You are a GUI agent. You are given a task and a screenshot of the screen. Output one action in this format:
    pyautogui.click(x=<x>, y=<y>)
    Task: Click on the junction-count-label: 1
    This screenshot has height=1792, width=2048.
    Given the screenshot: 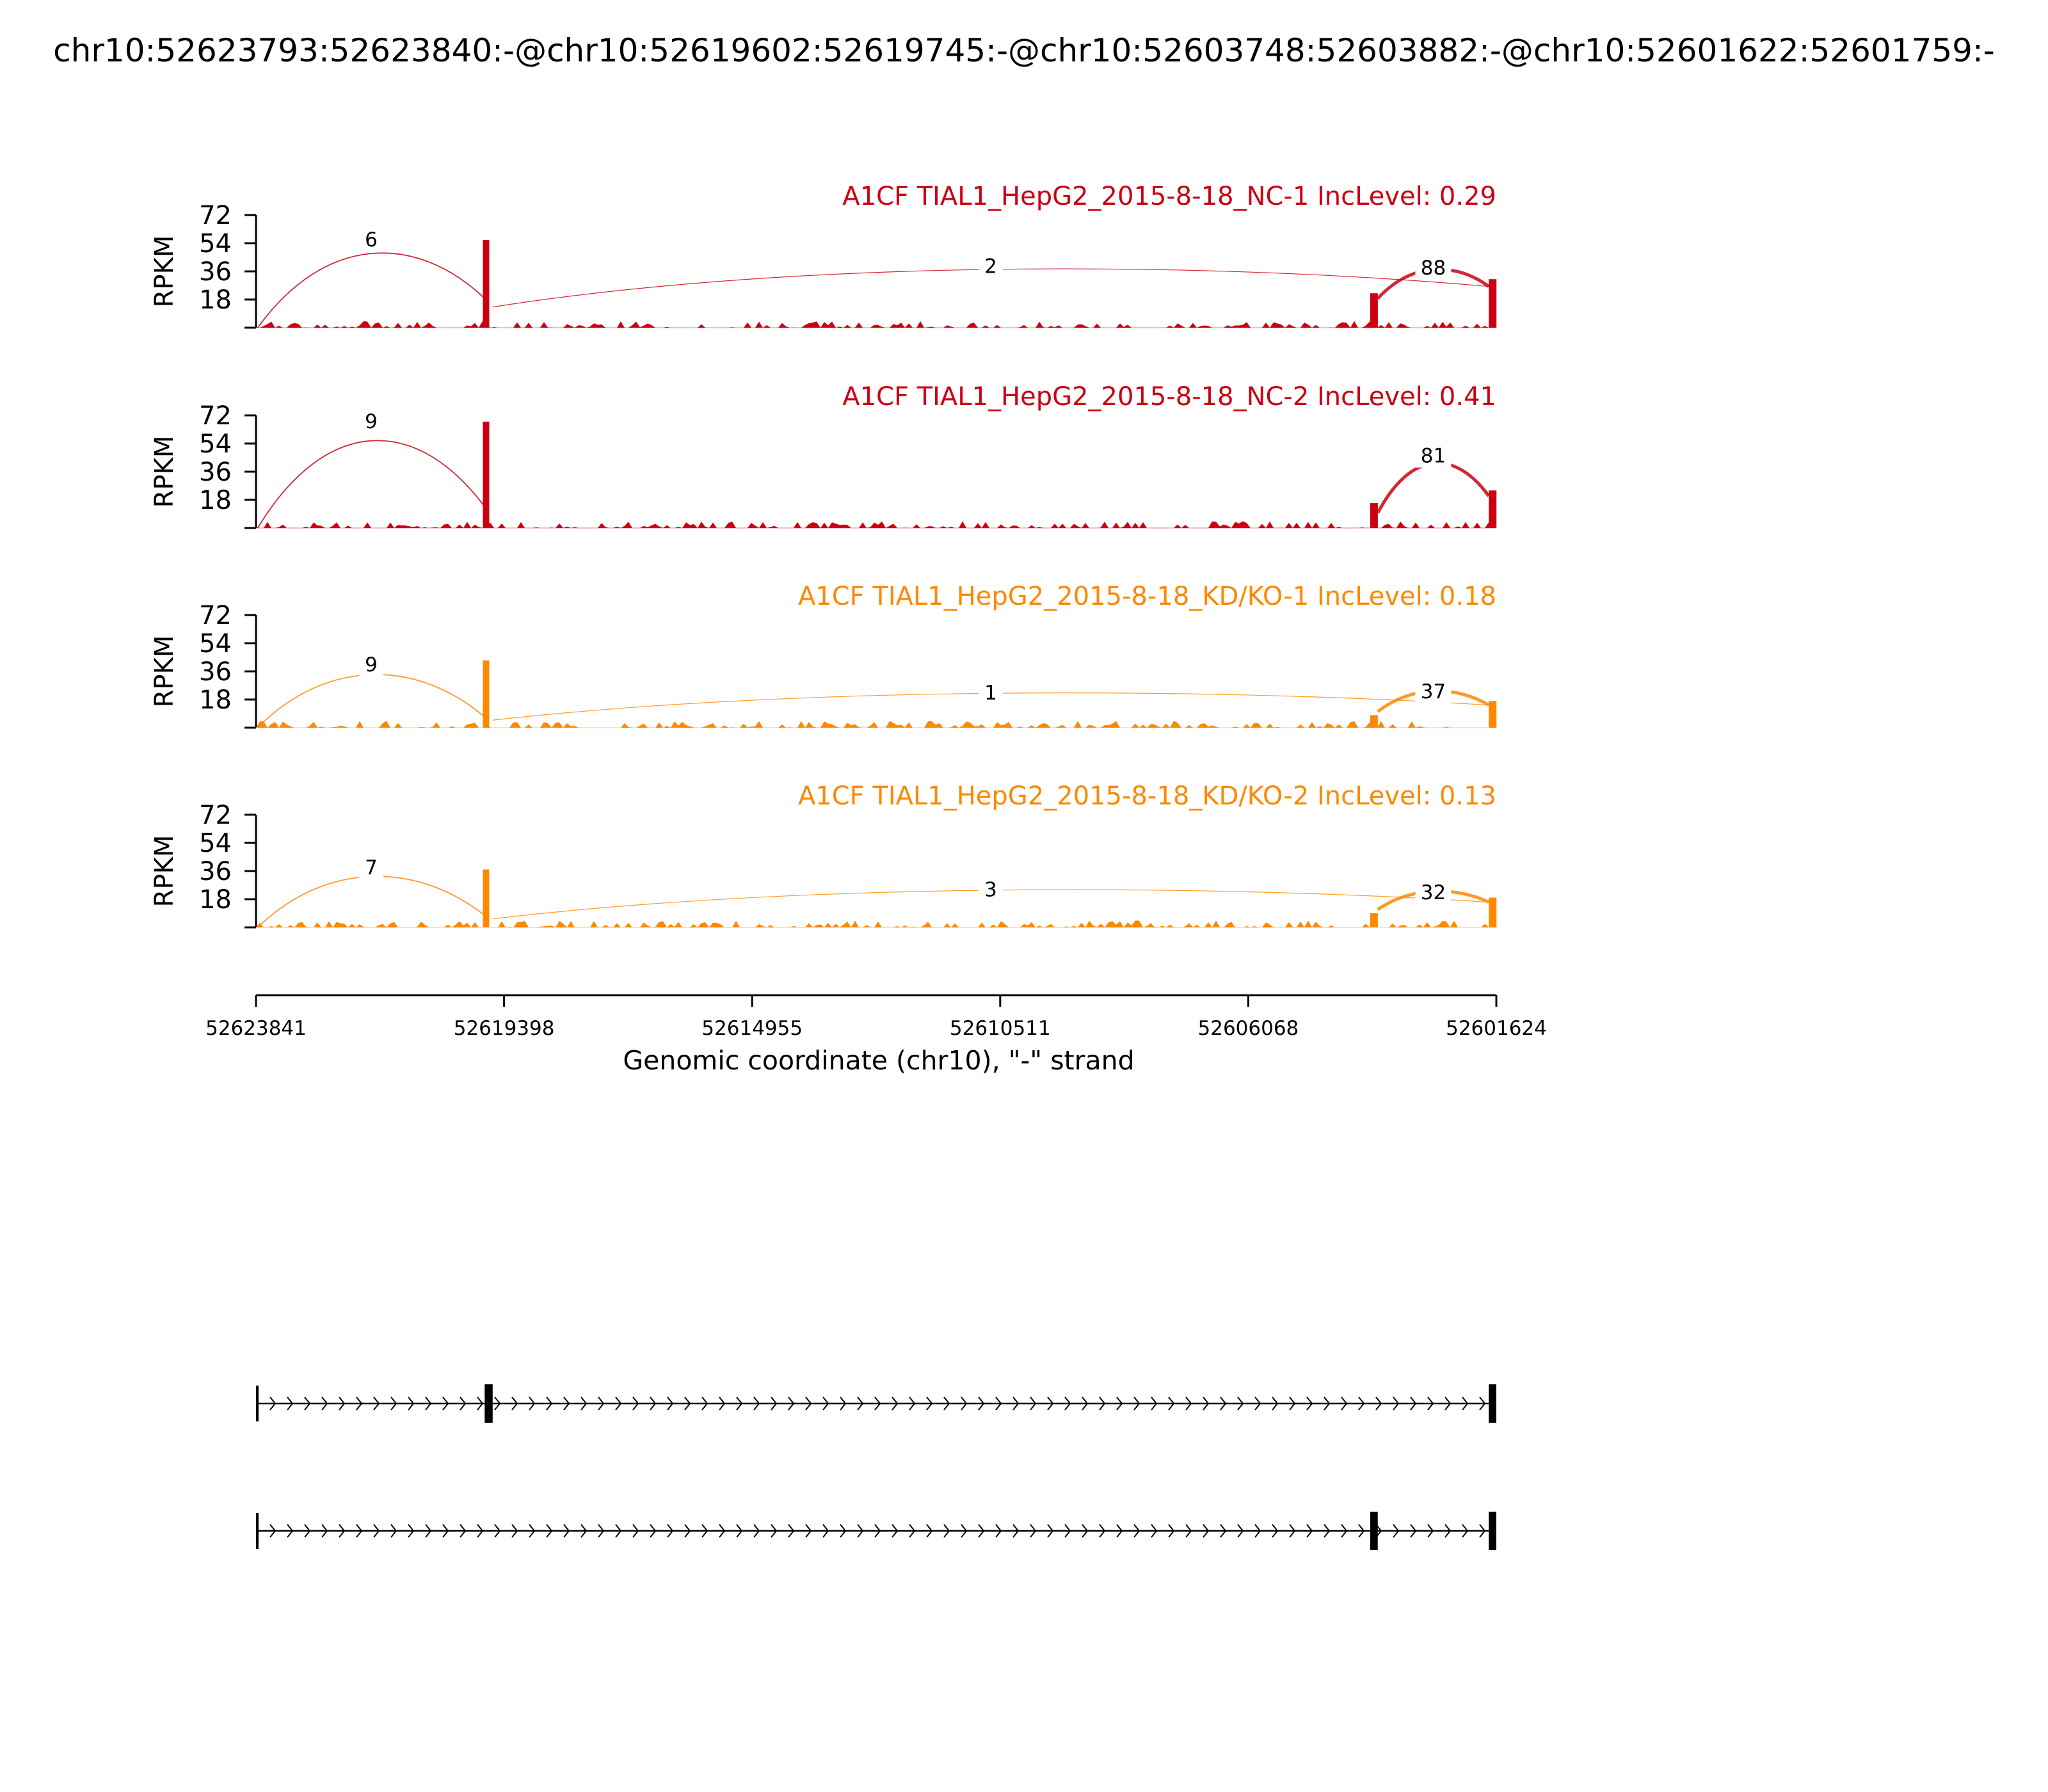 What is the action you would take?
    pyautogui.click(x=990, y=693)
    